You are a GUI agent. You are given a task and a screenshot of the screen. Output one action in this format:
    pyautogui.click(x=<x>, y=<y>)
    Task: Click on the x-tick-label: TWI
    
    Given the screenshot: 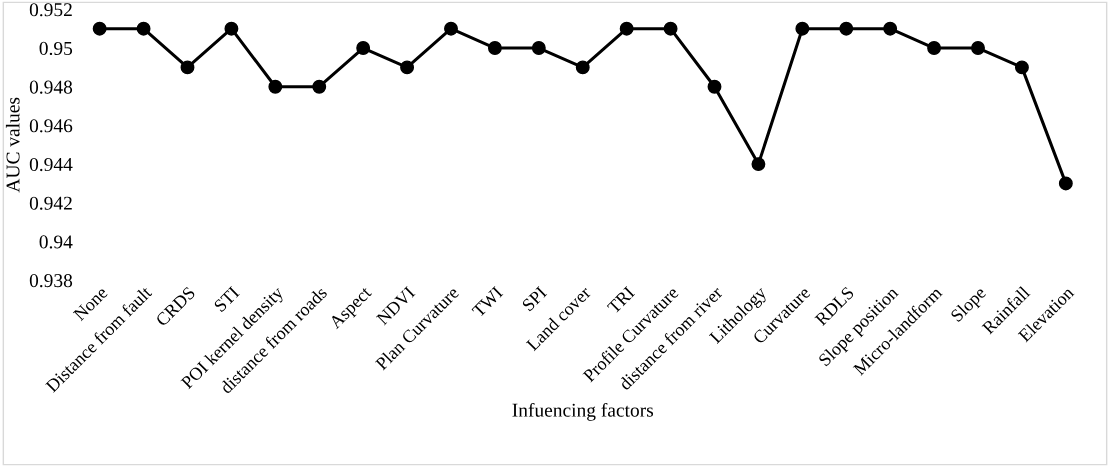 What is the action you would take?
    pyautogui.click(x=487, y=302)
    